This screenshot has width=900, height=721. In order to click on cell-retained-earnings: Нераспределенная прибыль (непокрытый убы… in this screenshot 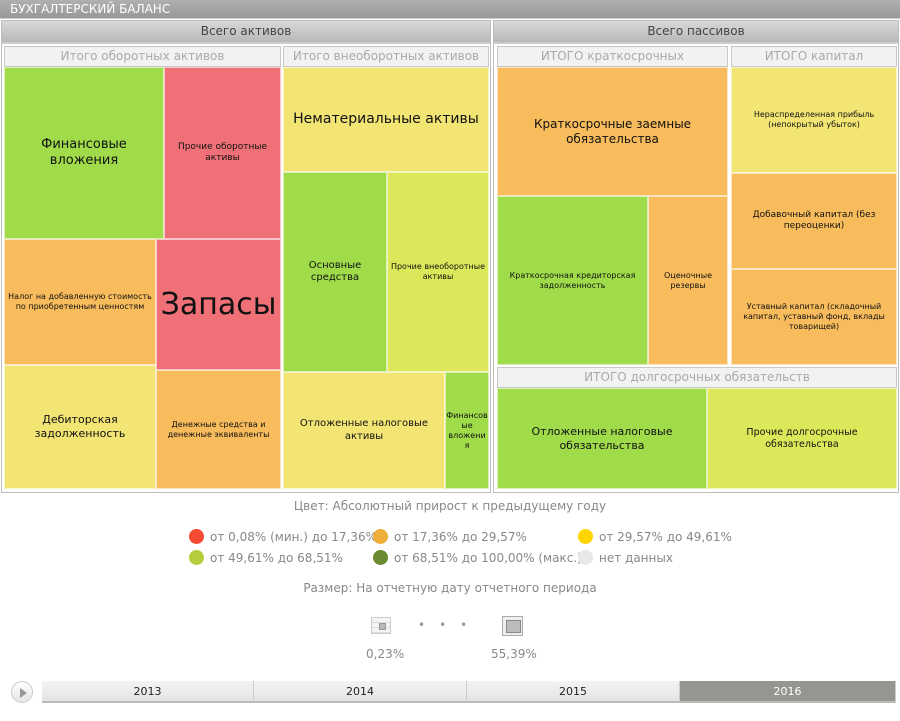, I will do `click(814, 120)`.